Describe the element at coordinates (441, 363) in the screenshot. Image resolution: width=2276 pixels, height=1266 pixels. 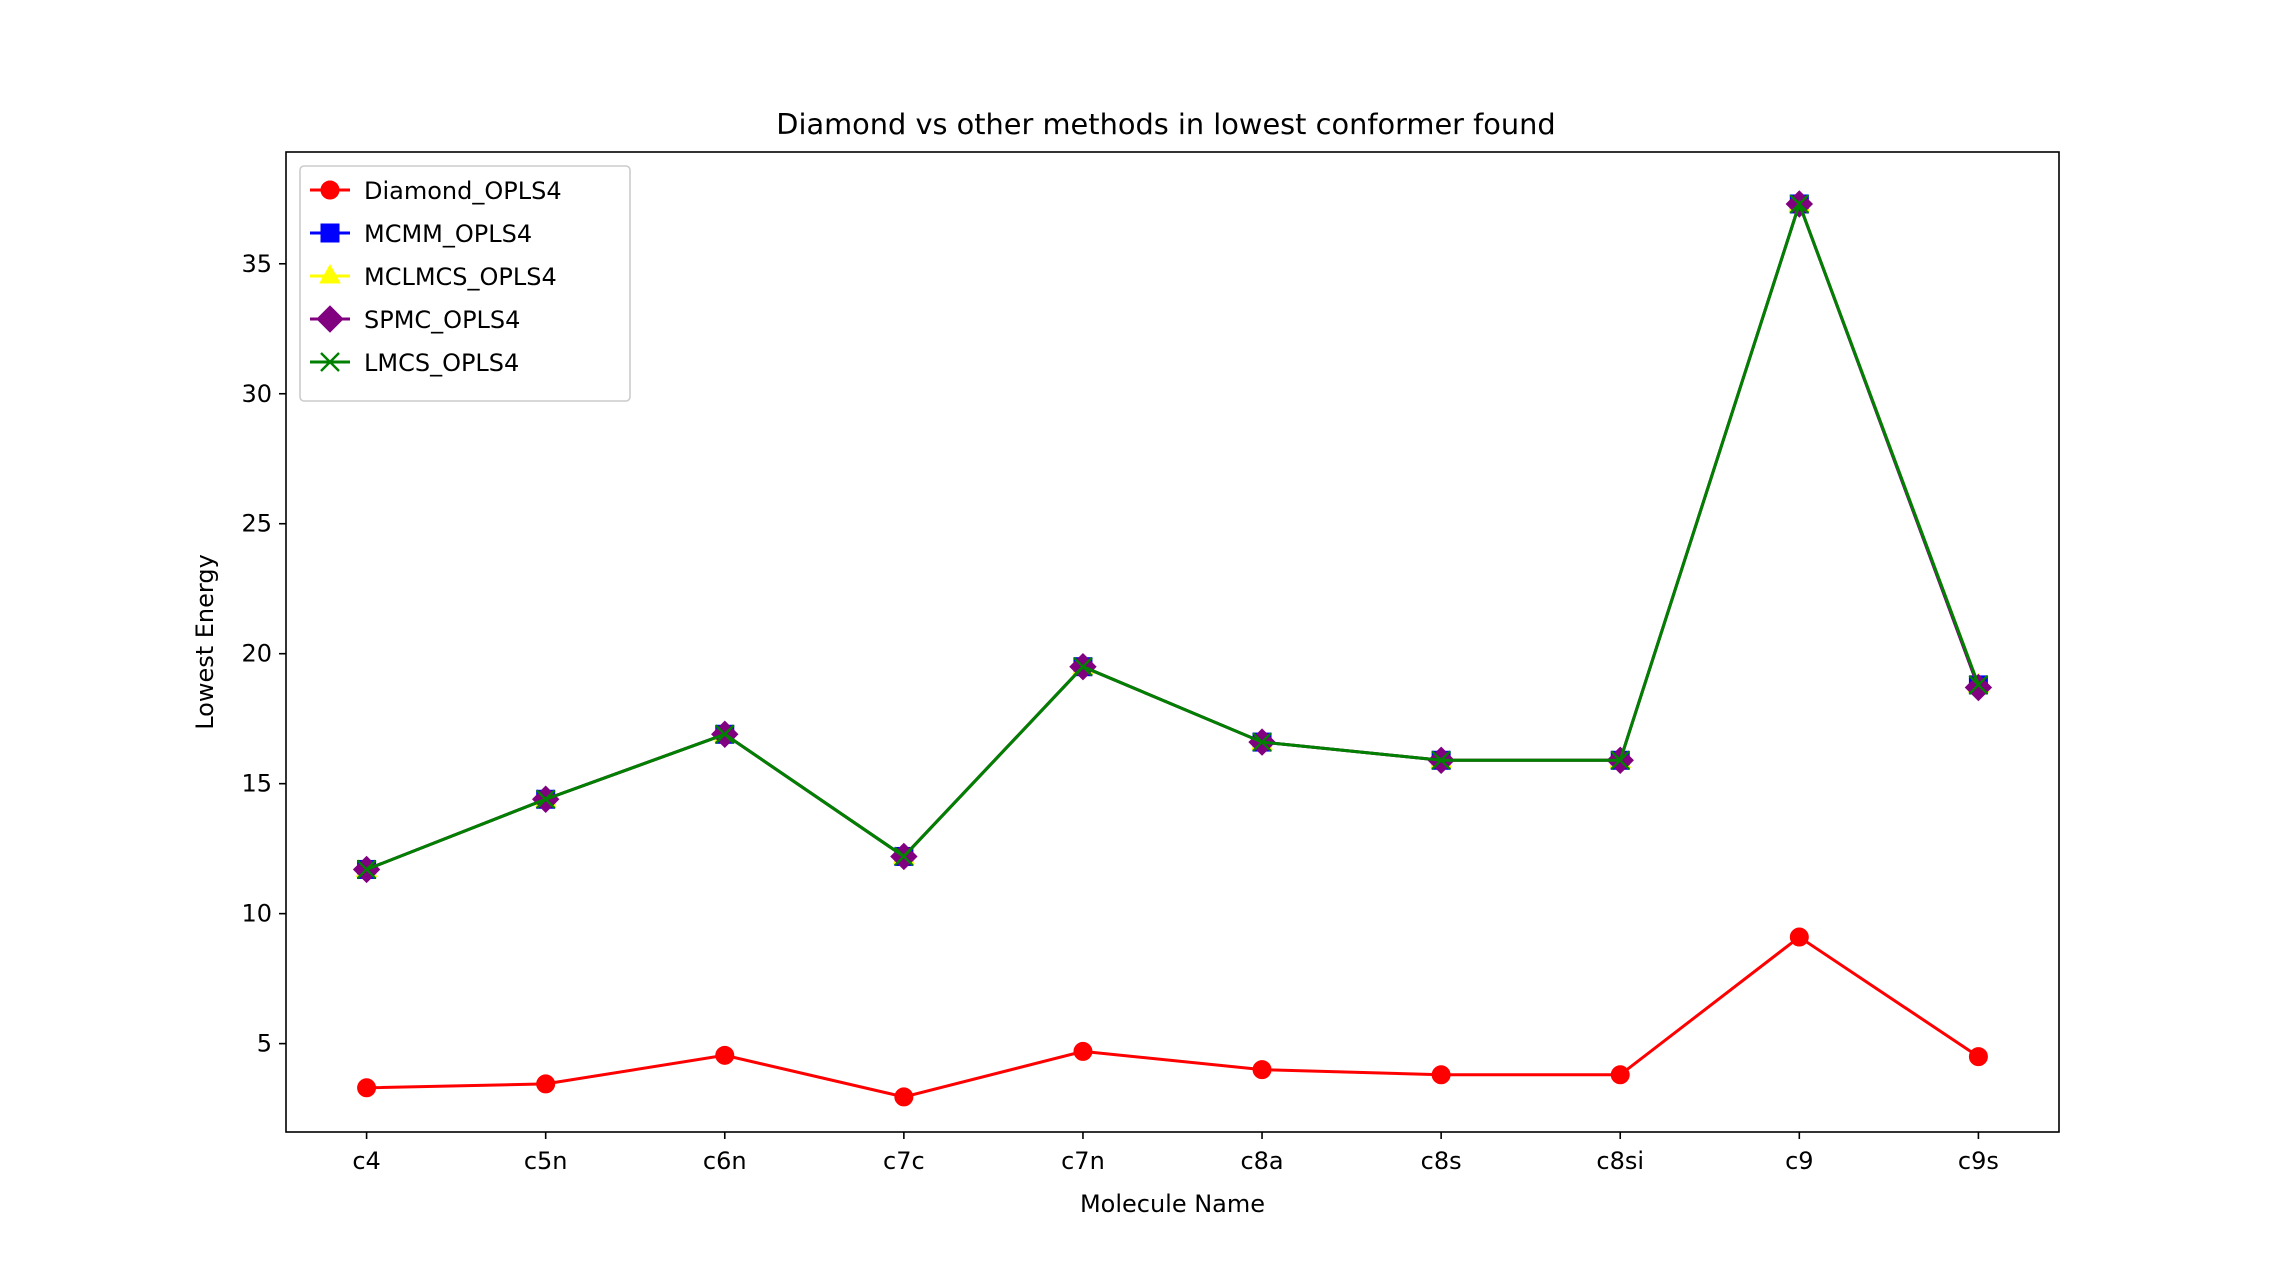
I see `legend-label: LMCS_OPLS4` at that location.